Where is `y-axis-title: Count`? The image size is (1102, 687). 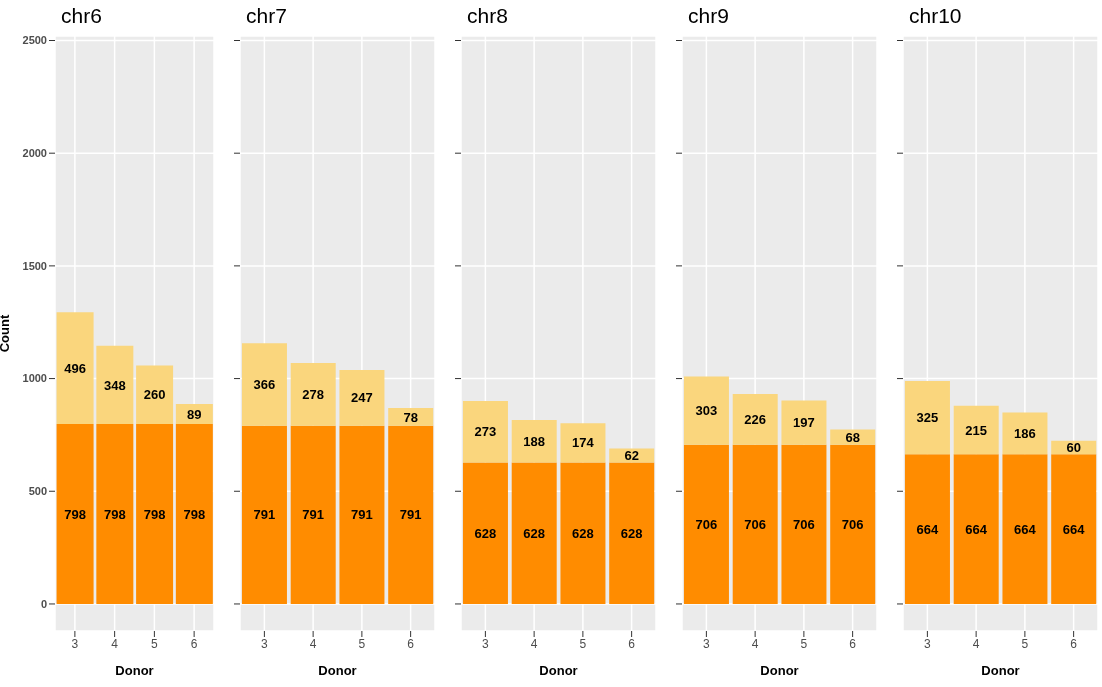 y-axis-title: Count is located at coordinates (6, 333).